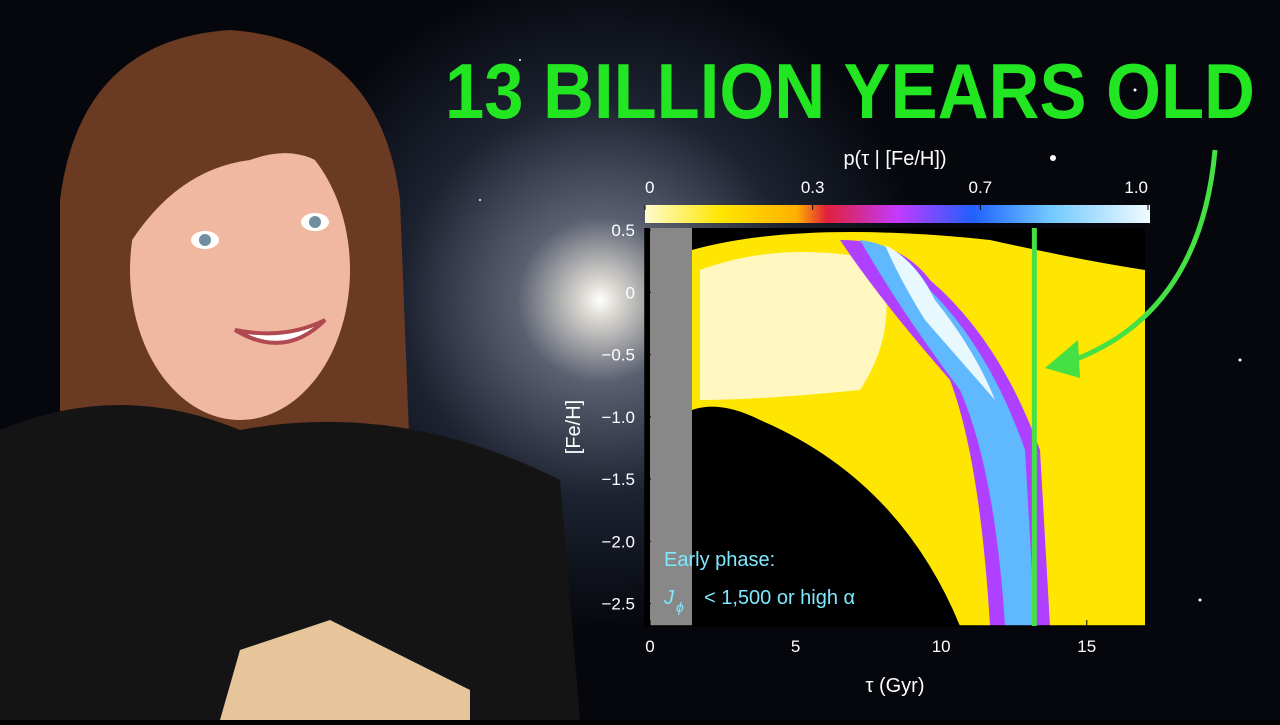 Image resolution: width=1280 pixels, height=725 pixels. I want to click on y-tick-label: −0.5, so click(618, 355).